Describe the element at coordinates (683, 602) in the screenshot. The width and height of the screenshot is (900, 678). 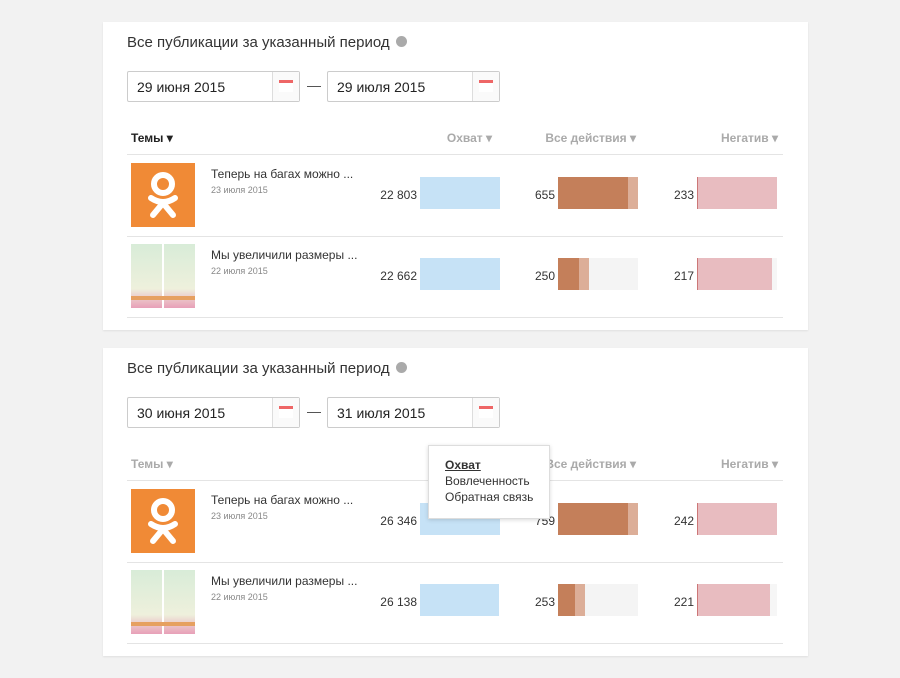
I see `negative-value: 221` at that location.